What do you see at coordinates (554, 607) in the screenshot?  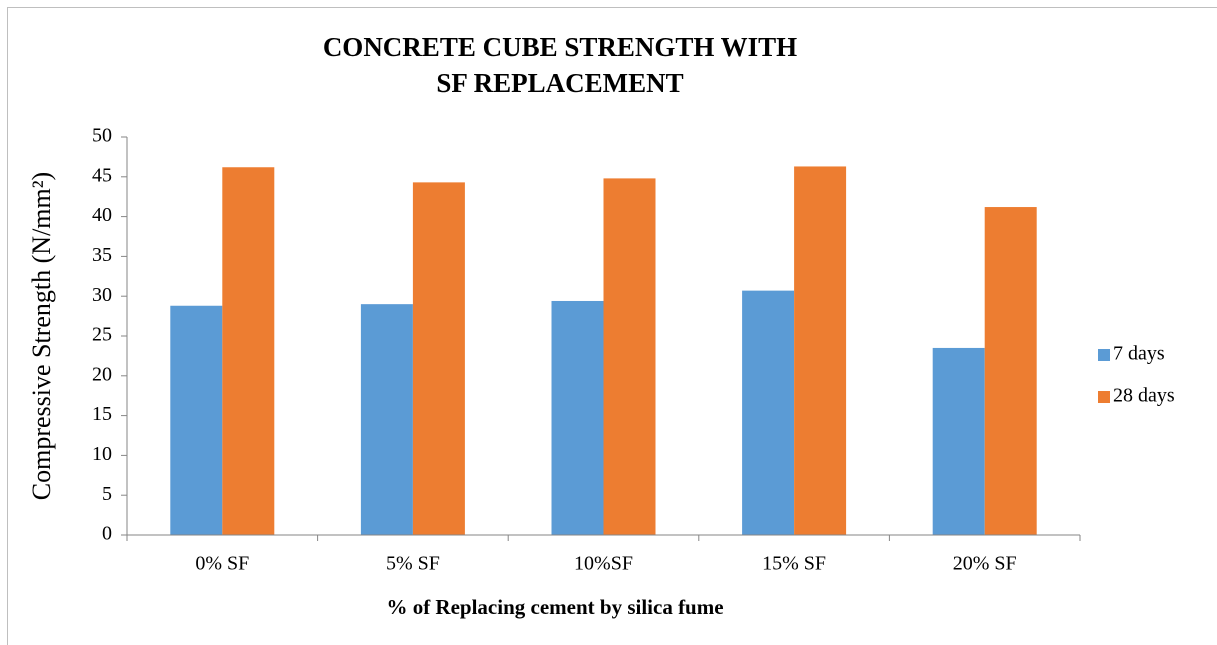 I see `x-axis-label: % of Replacing cement by silica fume` at bounding box center [554, 607].